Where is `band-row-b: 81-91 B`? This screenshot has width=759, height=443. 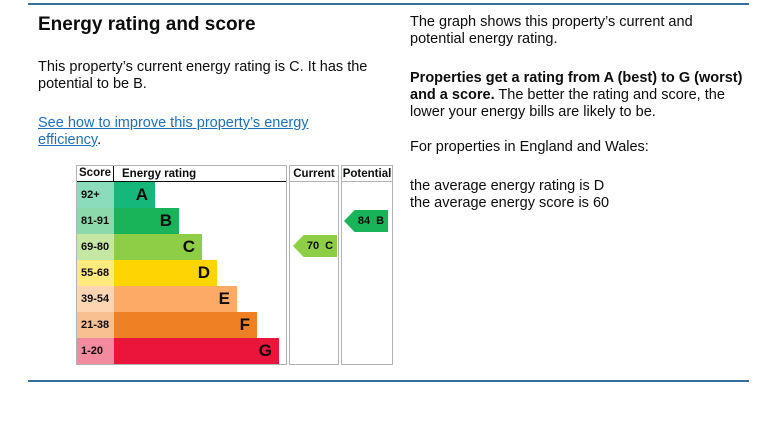
band-row-b: 81-91 B is located at coordinates (181, 221).